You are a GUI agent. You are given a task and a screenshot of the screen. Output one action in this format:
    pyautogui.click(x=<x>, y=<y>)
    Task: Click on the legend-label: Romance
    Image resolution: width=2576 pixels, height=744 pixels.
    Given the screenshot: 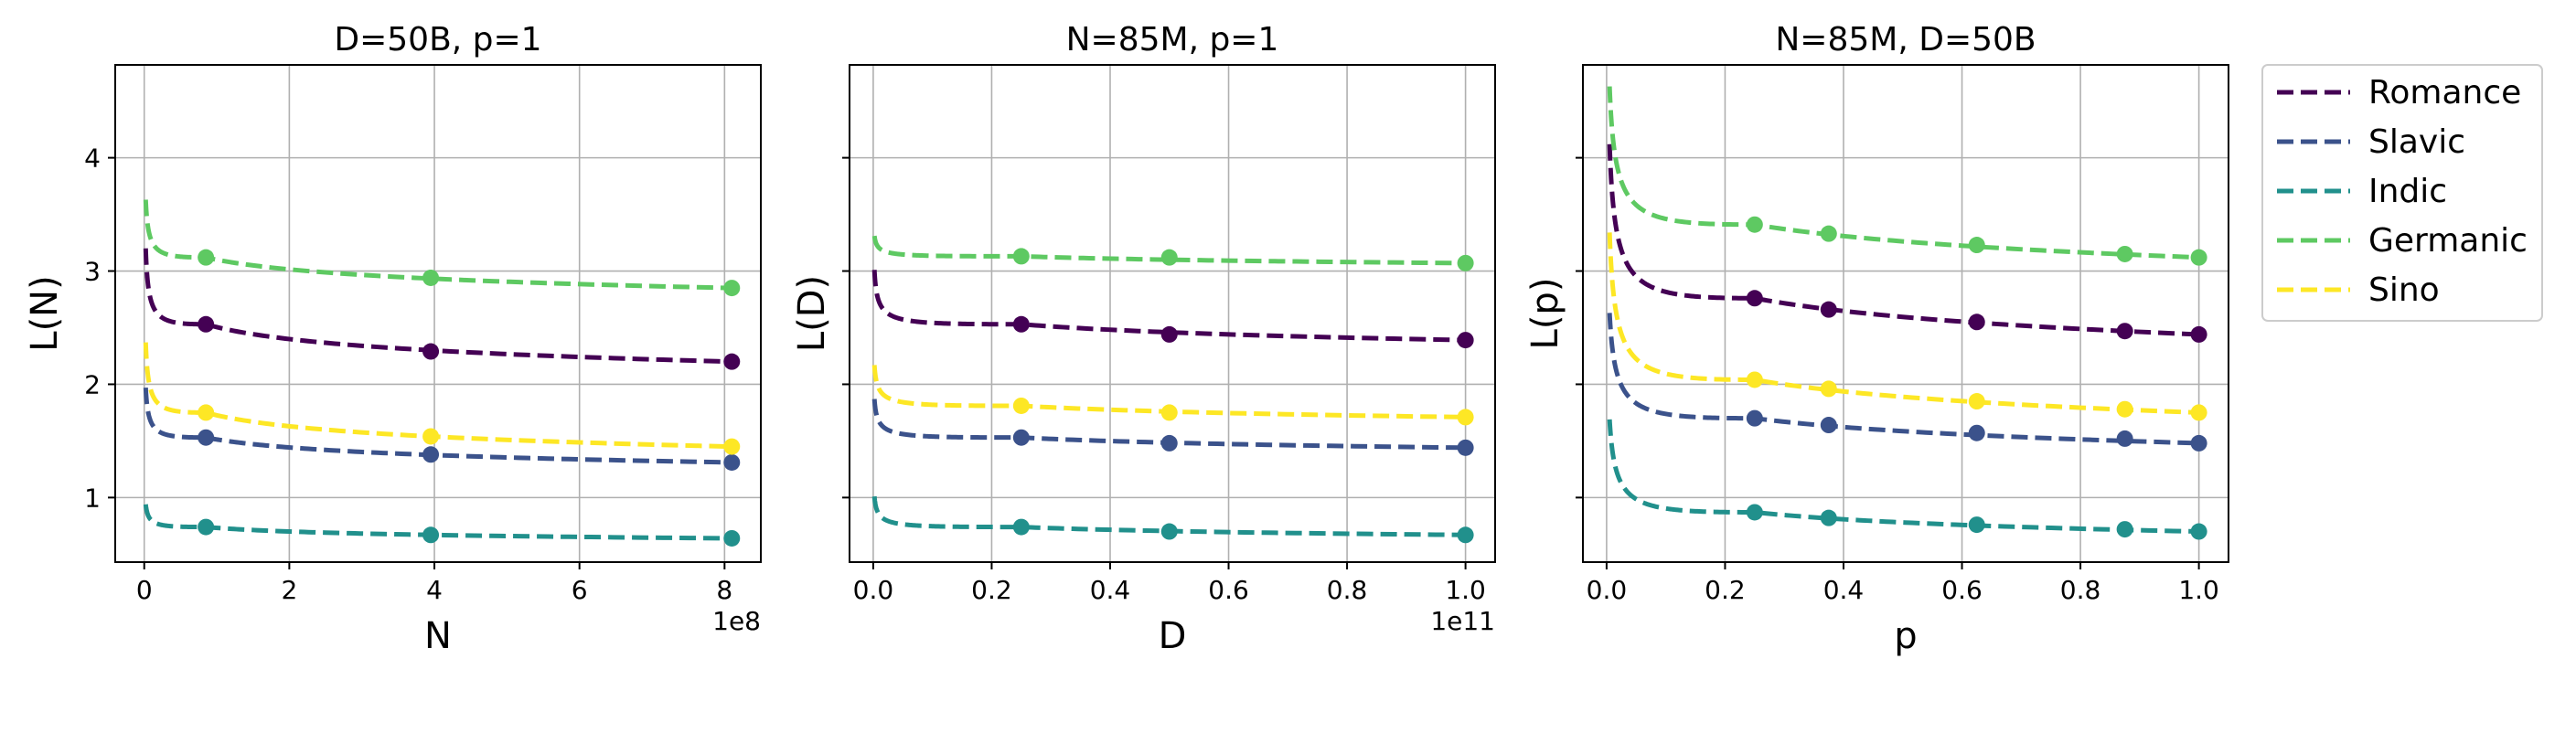 What is the action you would take?
    pyautogui.click(x=2444, y=93)
    